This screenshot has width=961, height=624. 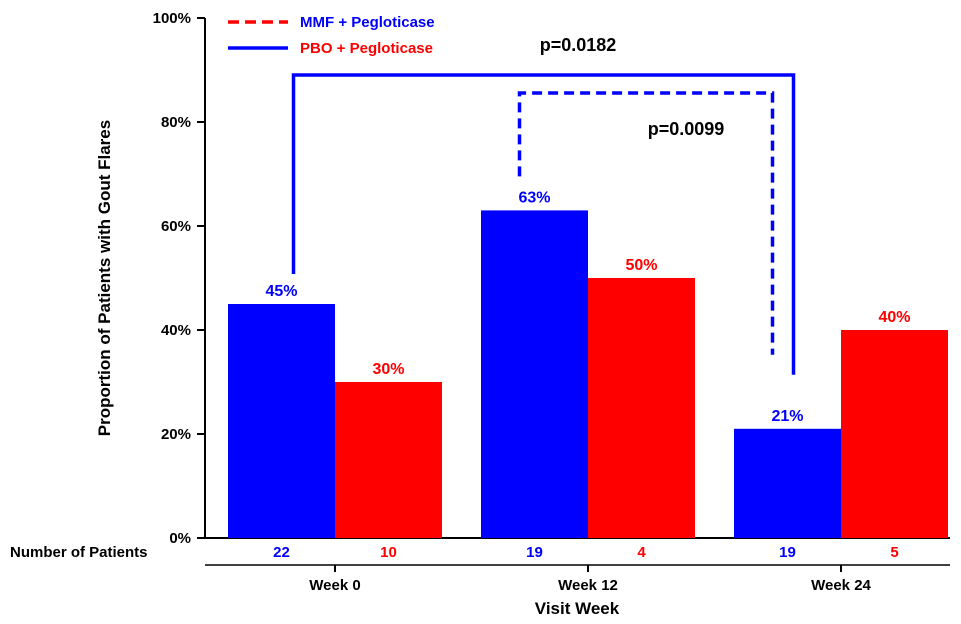 What do you see at coordinates (367, 22) in the screenshot?
I see `legend-label: MMF + Pegloticase` at bounding box center [367, 22].